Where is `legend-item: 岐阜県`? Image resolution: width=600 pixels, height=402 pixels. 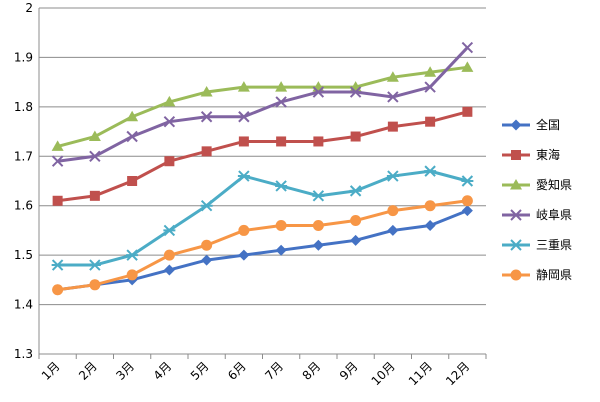 legend-item: 岐阜県 is located at coordinates (537, 215).